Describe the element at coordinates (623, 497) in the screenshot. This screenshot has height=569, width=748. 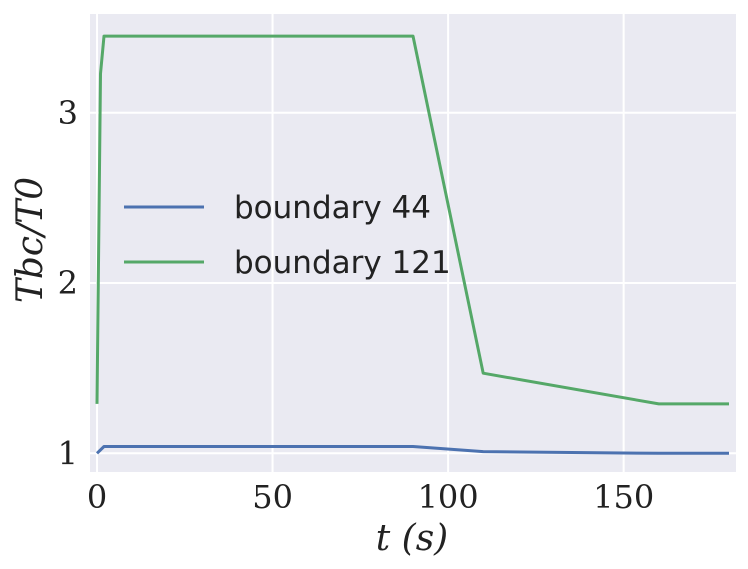
I see `x-tick-label: 150` at that location.